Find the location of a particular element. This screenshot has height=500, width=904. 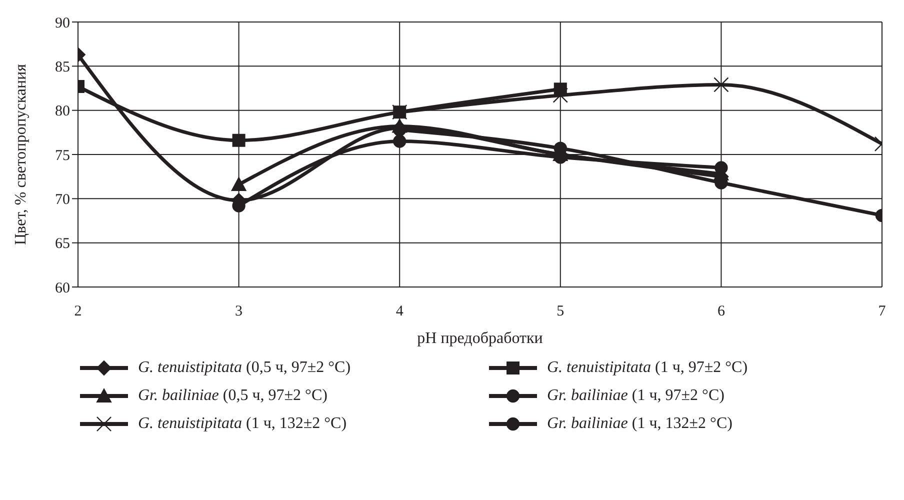

y-tick-label: 60 is located at coordinates (62, 288).